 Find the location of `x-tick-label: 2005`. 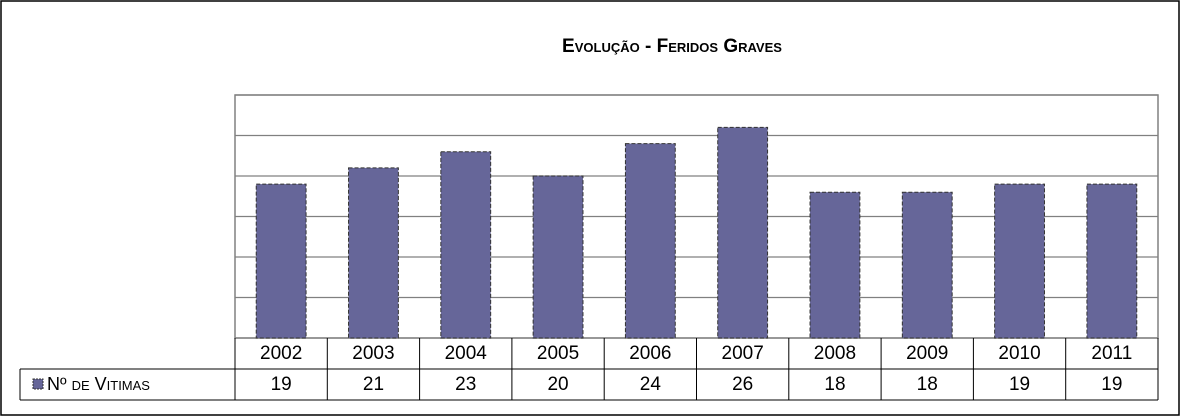

x-tick-label: 2005 is located at coordinates (558, 353).